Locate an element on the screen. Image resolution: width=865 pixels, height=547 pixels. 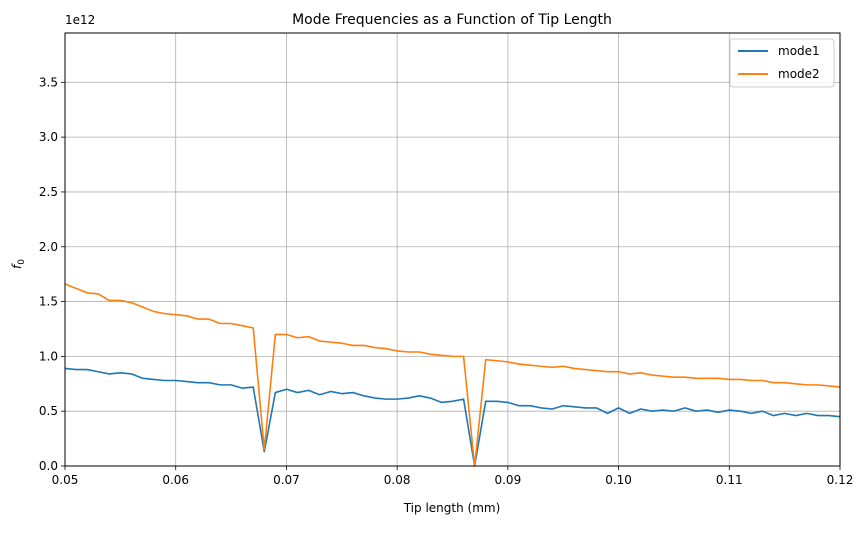
y-tick-label: 0.5 is located at coordinates (48, 411).